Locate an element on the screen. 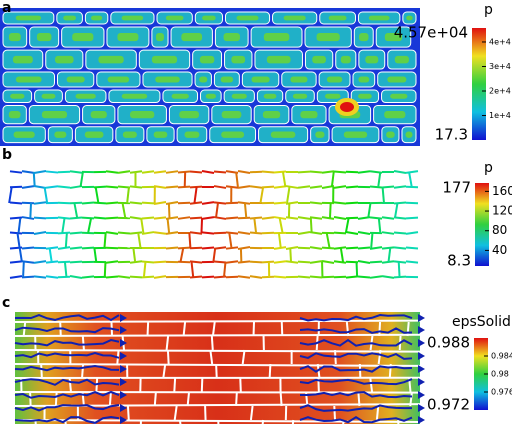 This screenshot has height=430, width=512. colorbar-range-label: 8.3 is located at coordinates (459, 261).